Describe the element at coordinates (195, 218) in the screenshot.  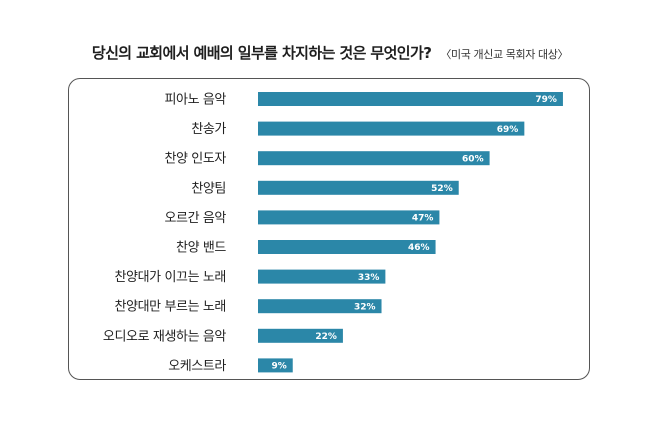
I see `category-label: 오르간 음악` at that location.